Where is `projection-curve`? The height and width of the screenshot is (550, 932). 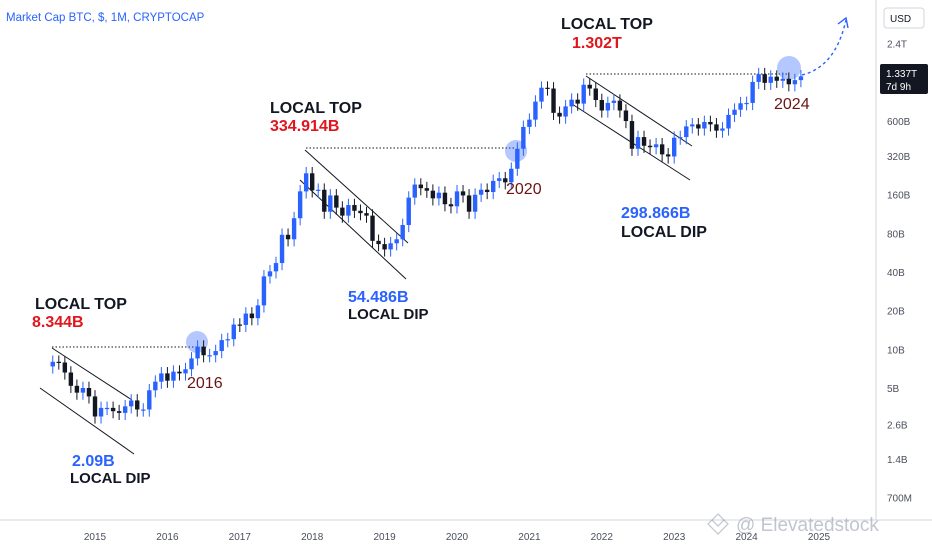
projection-curve is located at coordinates (824, 47).